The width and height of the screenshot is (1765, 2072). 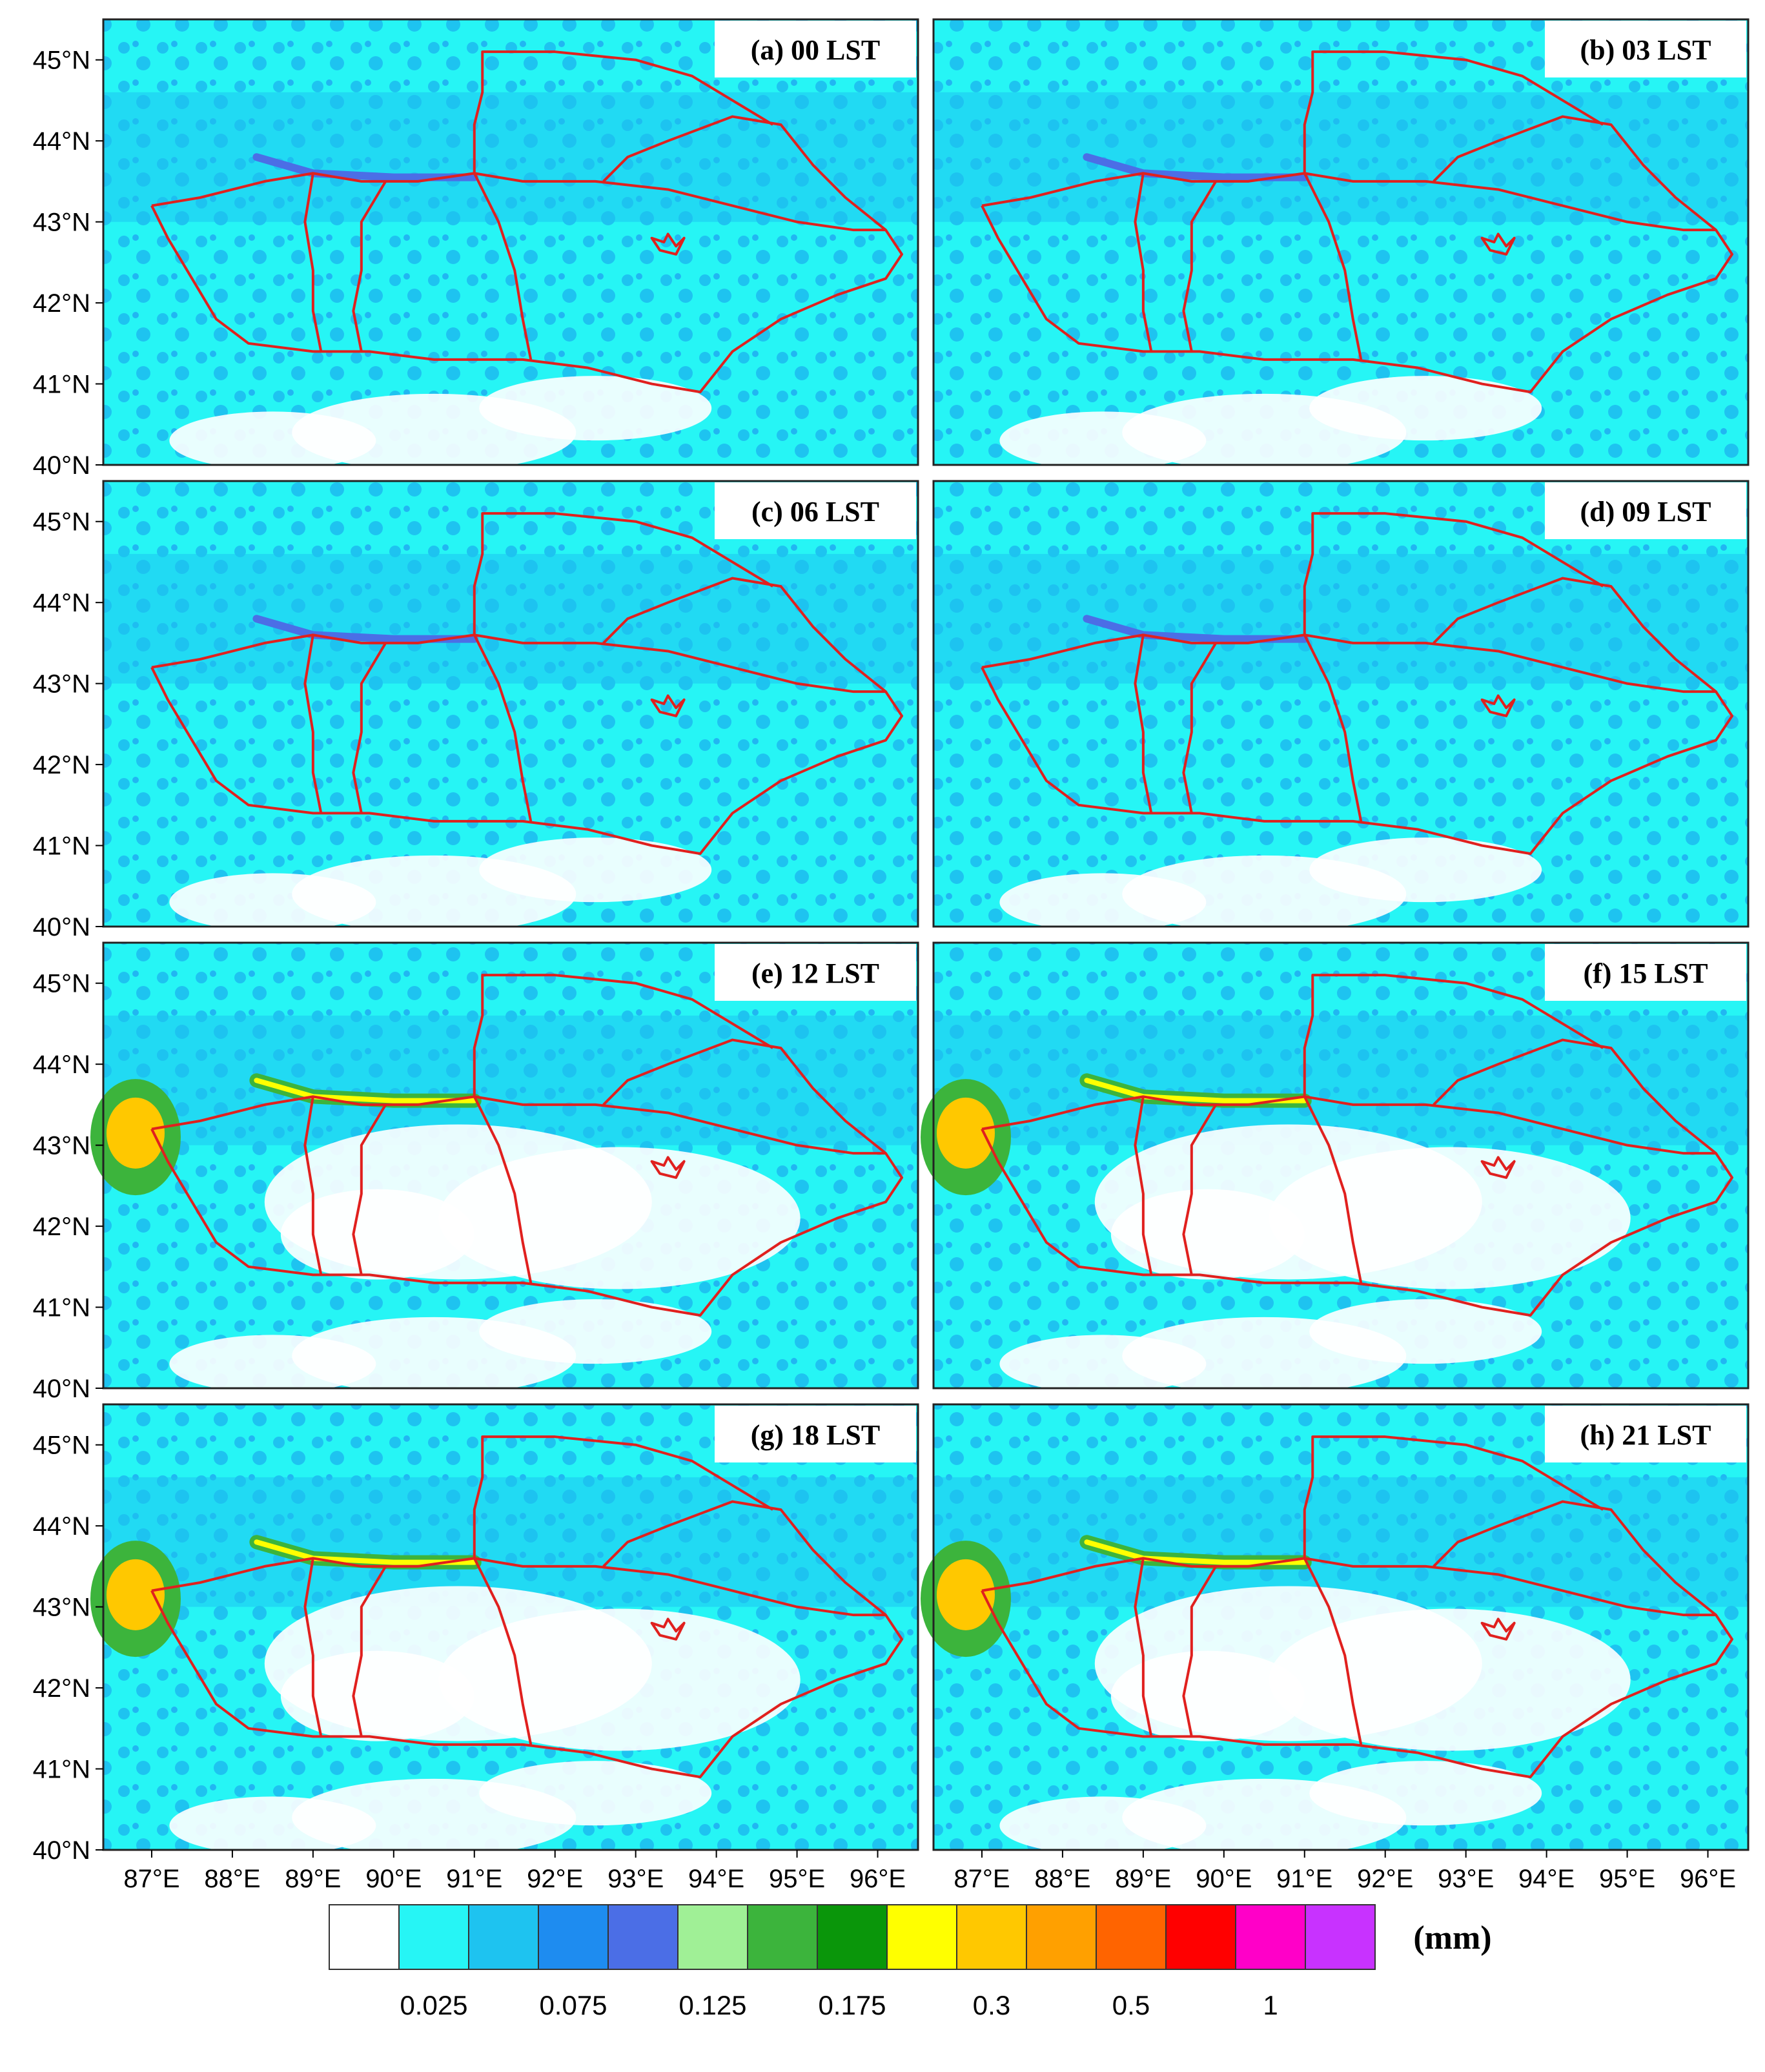 I want to click on panel-label: (c) 06 LST, so click(x=815, y=512).